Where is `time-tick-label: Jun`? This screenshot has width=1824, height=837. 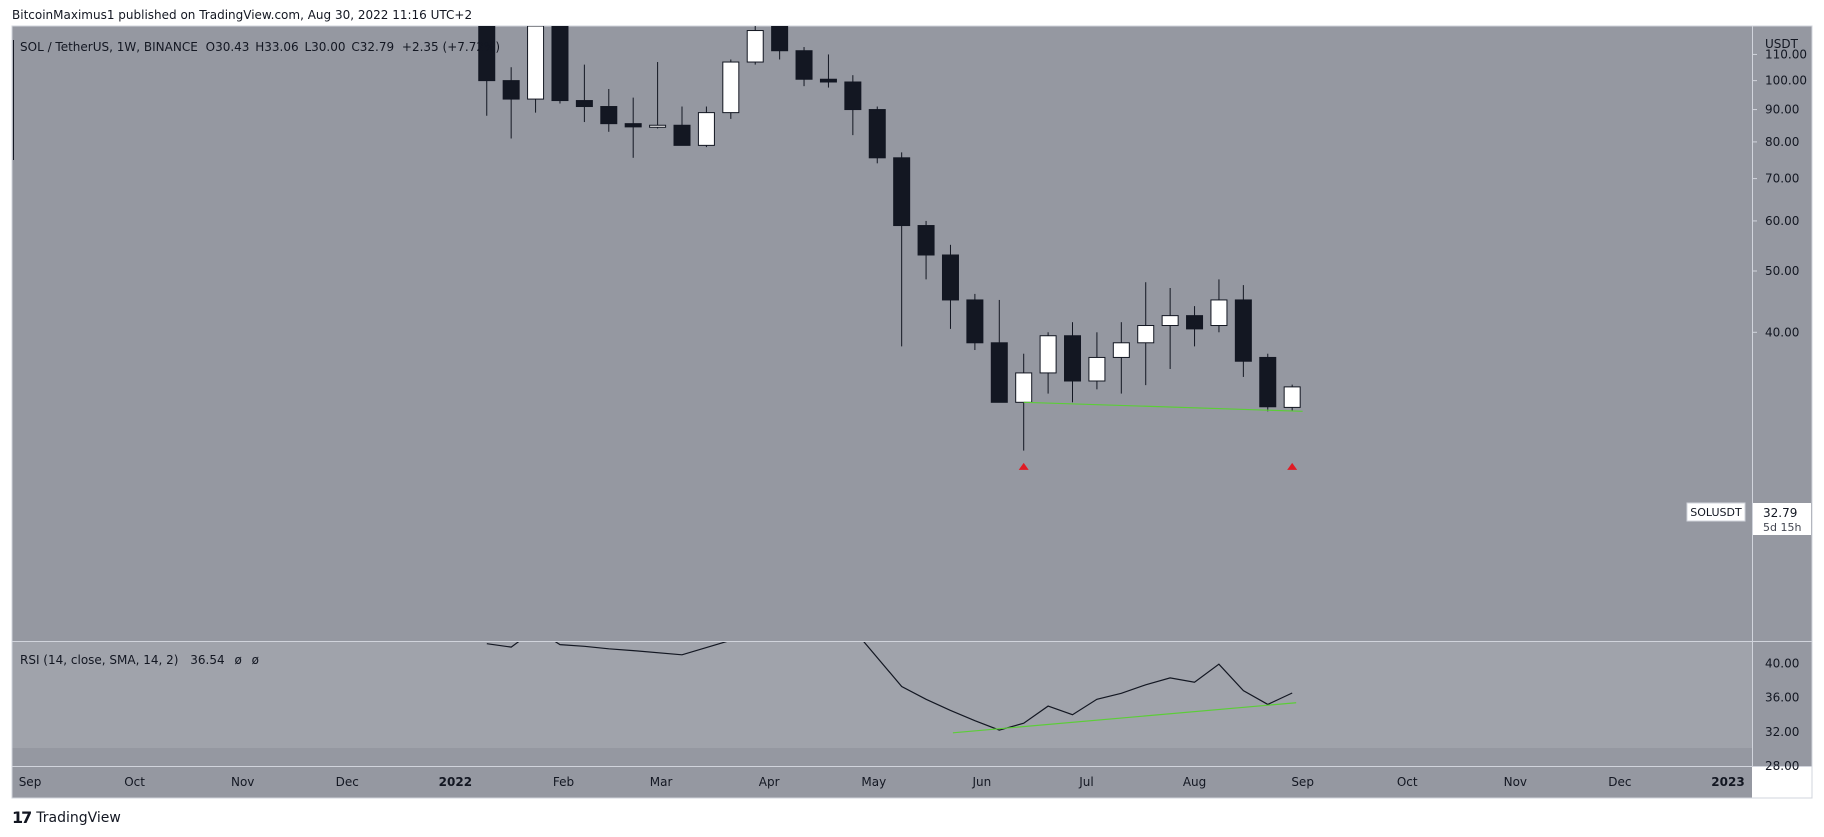 time-tick-label: Jun is located at coordinates (981, 782).